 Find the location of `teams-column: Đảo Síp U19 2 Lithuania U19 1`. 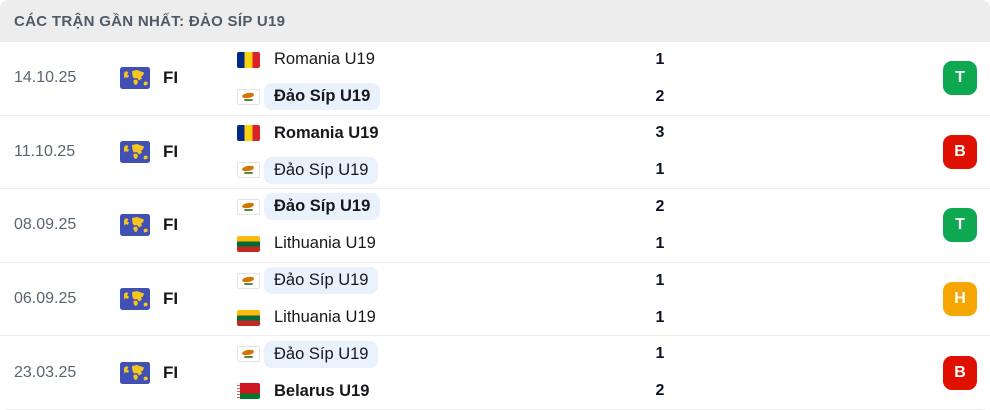

teams-column: Đảo Síp U19 2 Lithuania U19 1 is located at coordinates (590, 225).